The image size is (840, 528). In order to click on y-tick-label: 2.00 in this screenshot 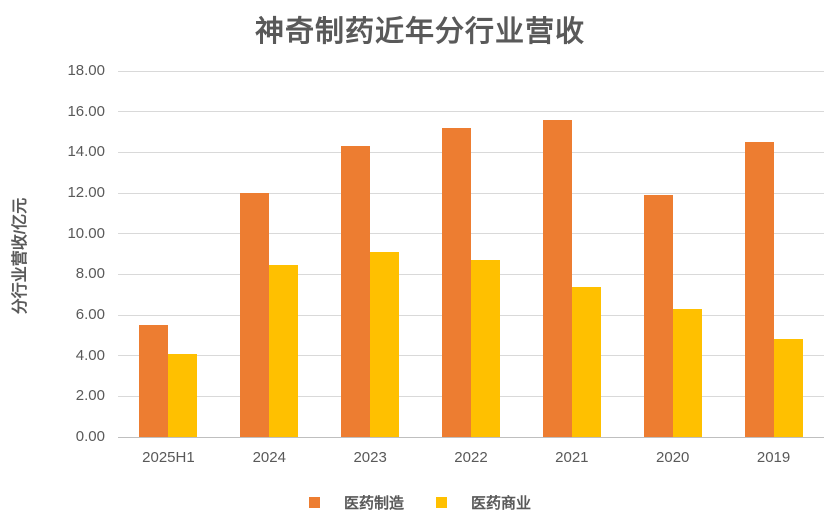, I will do `click(90, 396)`.